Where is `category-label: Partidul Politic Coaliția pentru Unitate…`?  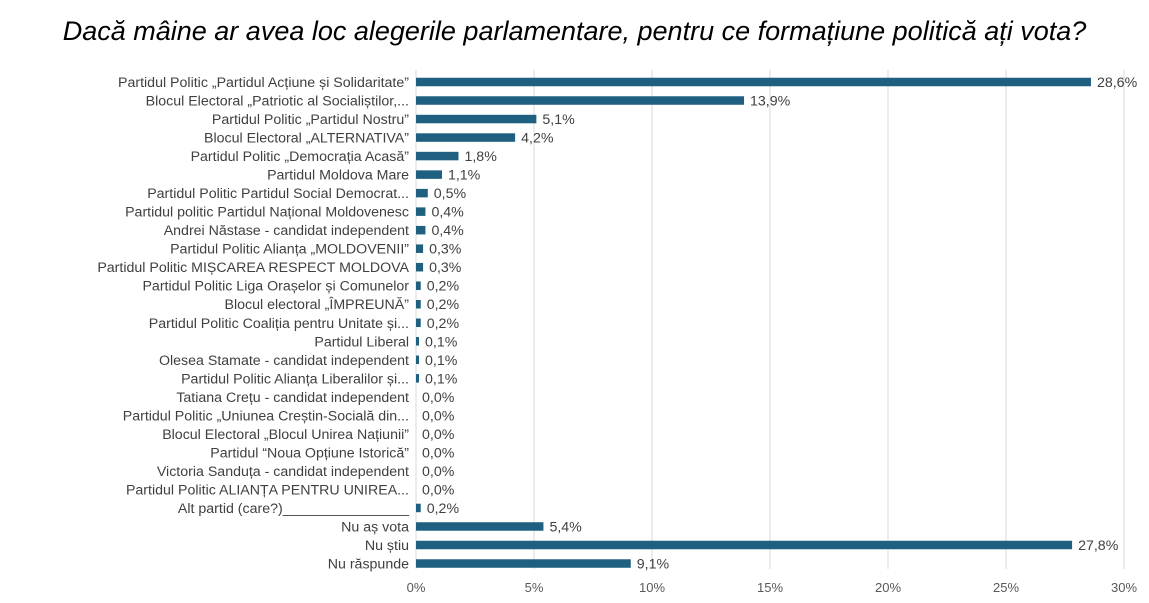 category-label: Partidul Politic Coaliția pentru Unitate… is located at coordinates (279, 324).